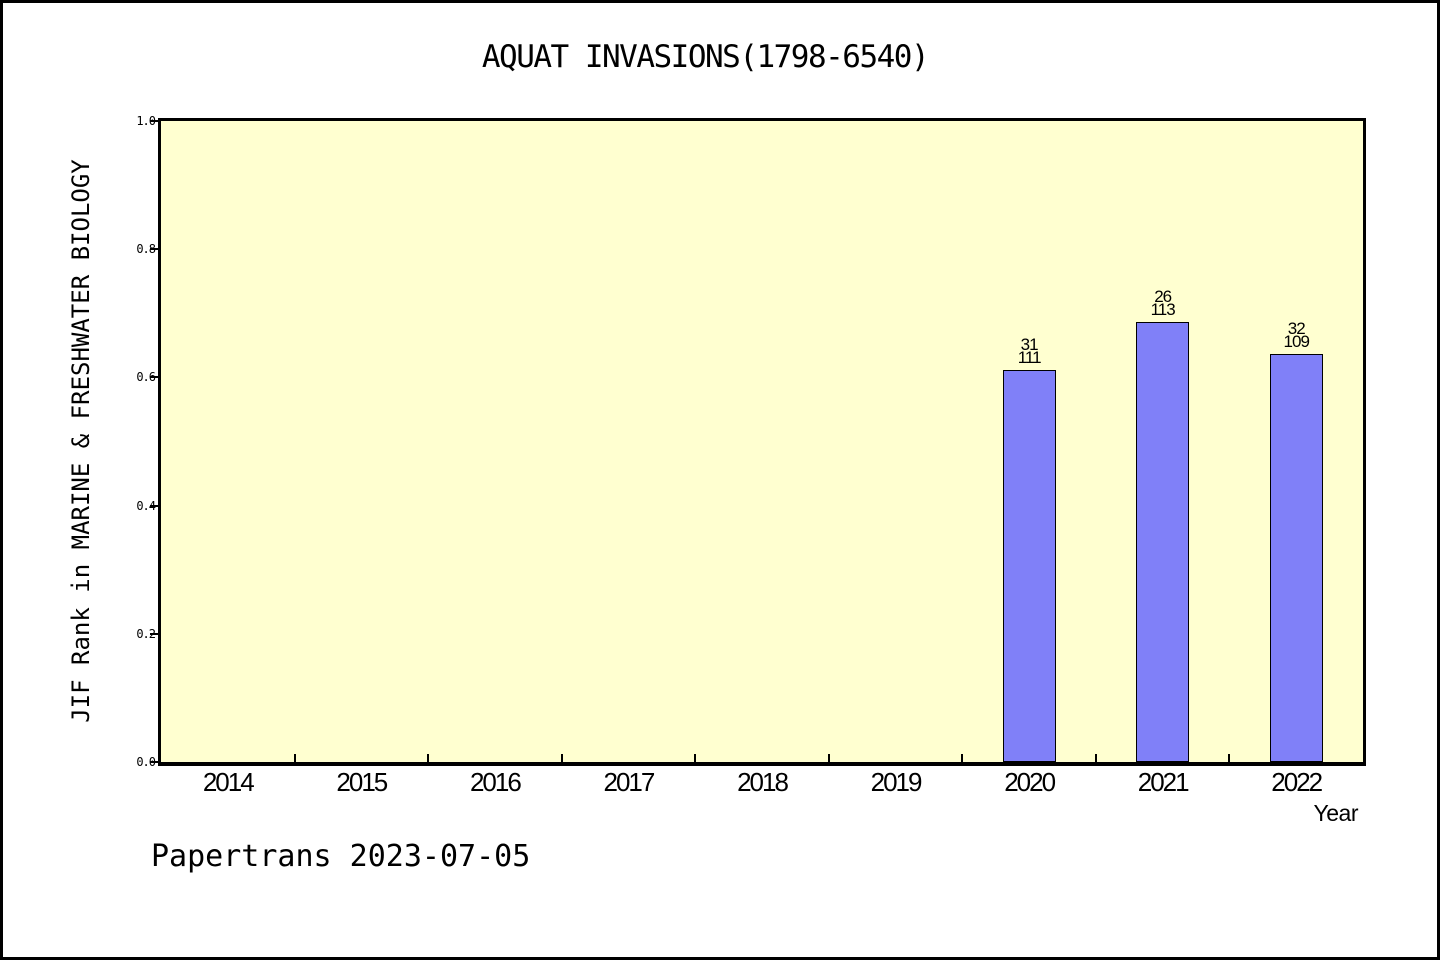 The width and height of the screenshot is (1440, 960). I want to click on y-tick-label: 0.4, so click(146, 505).